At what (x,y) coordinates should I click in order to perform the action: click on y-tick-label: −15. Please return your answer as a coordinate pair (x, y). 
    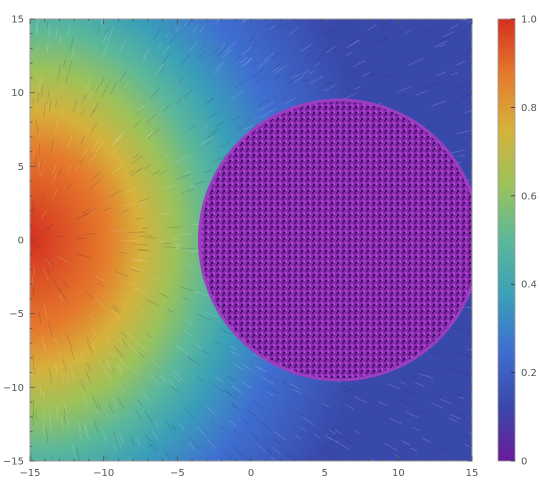
    Looking at the image, I should click on (13, 462).